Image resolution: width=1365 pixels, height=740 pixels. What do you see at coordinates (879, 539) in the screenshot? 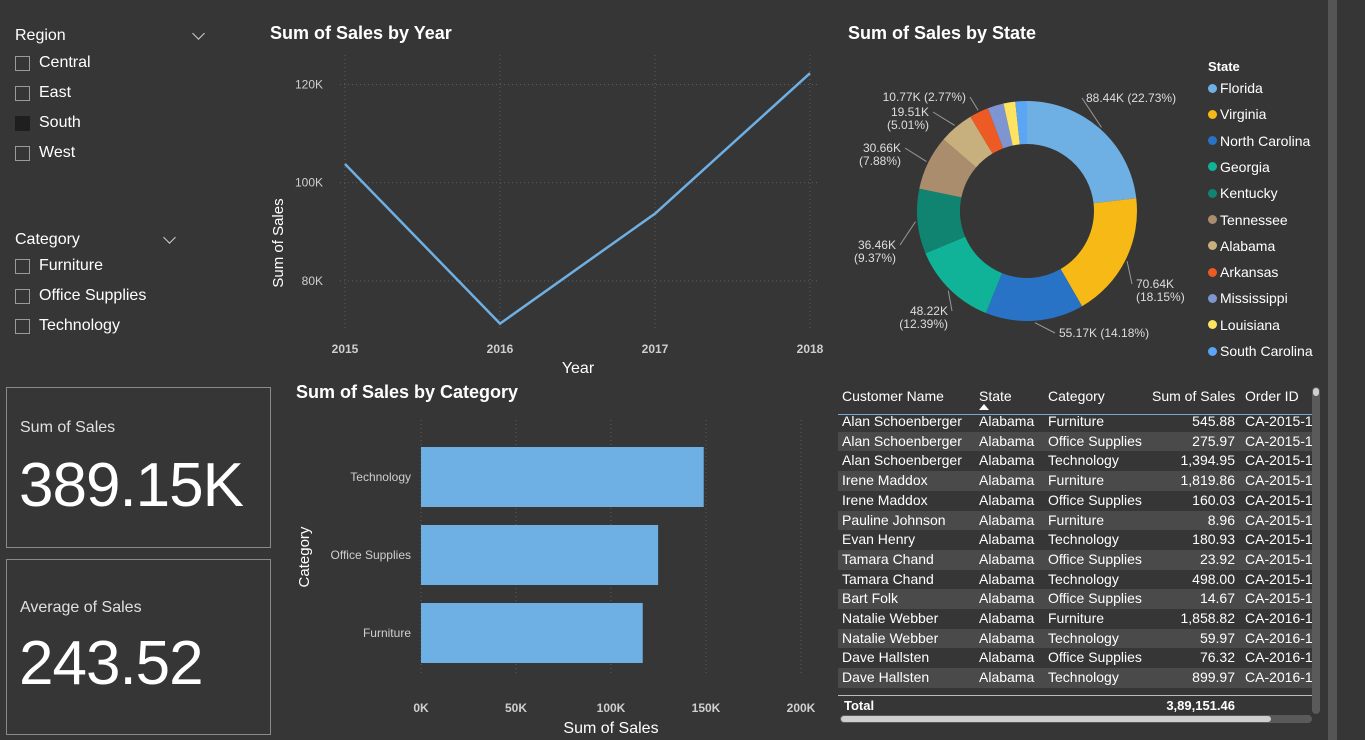
I see `table-cell: Evan Henry` at bounding box center [879, 539].